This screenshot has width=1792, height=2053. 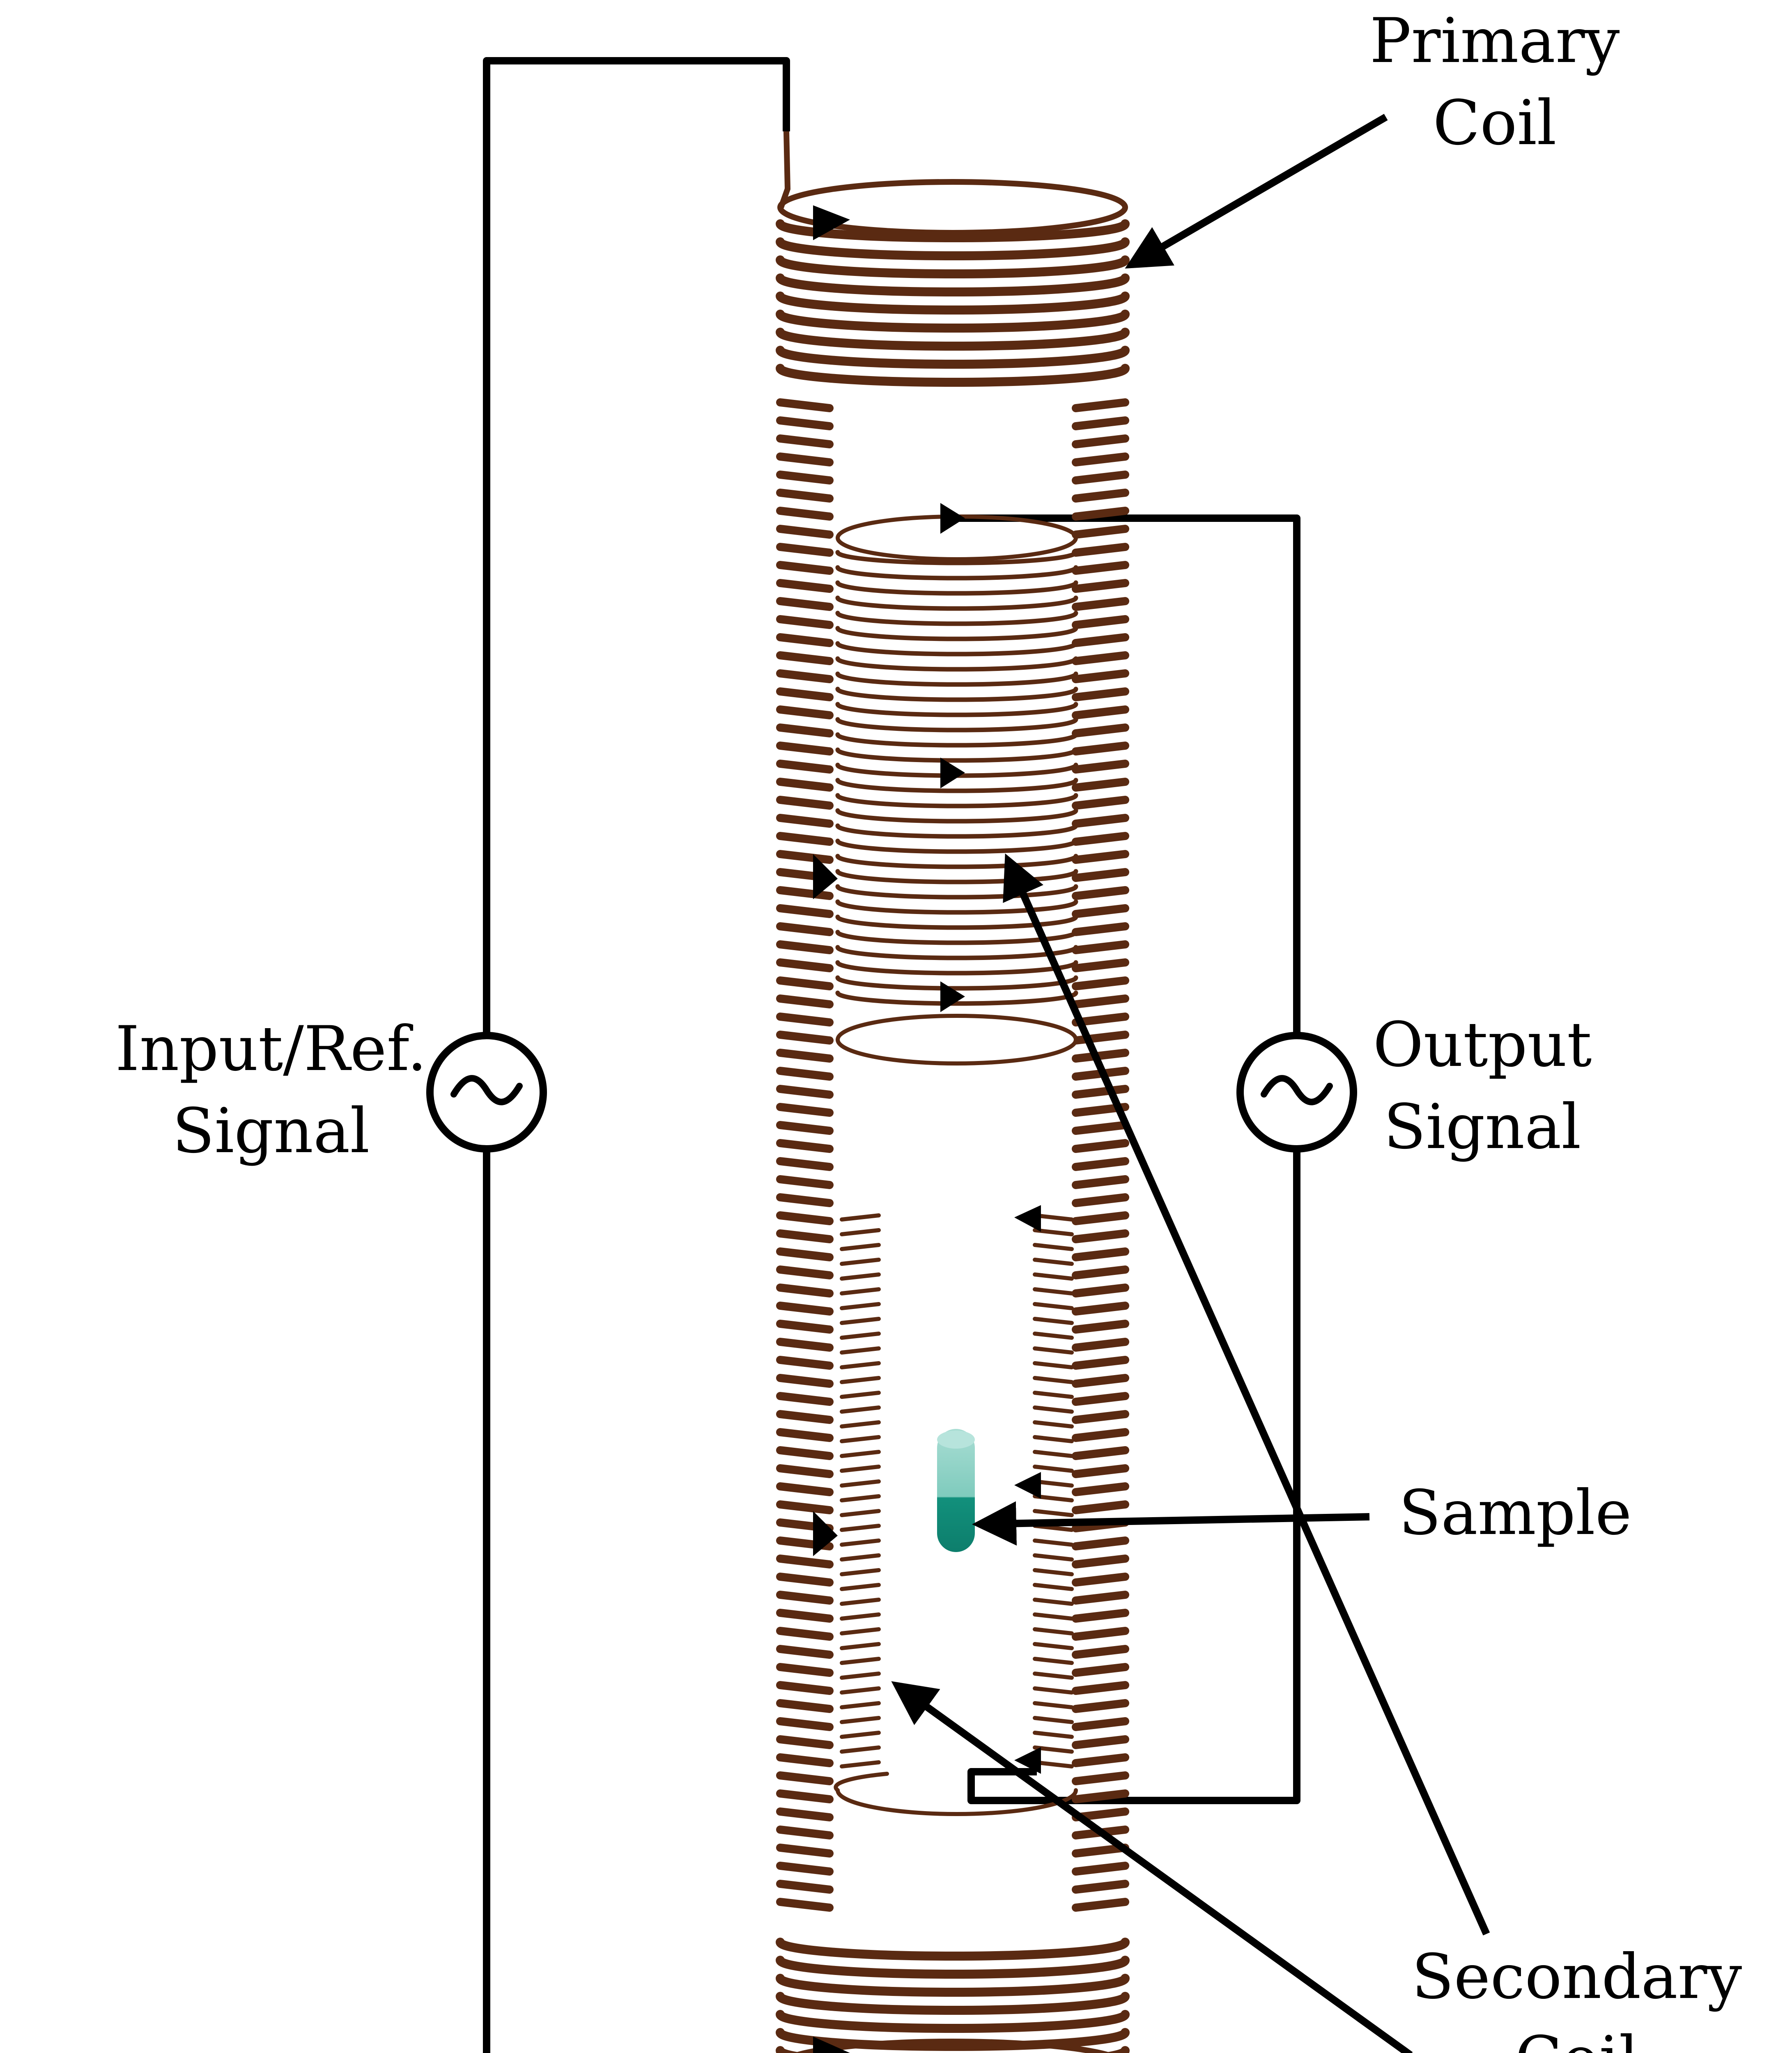 What do you see at coordinates (957, 790) in the screenshot?
I see `secondary-coil-upper` at bounding box center [957, 790].